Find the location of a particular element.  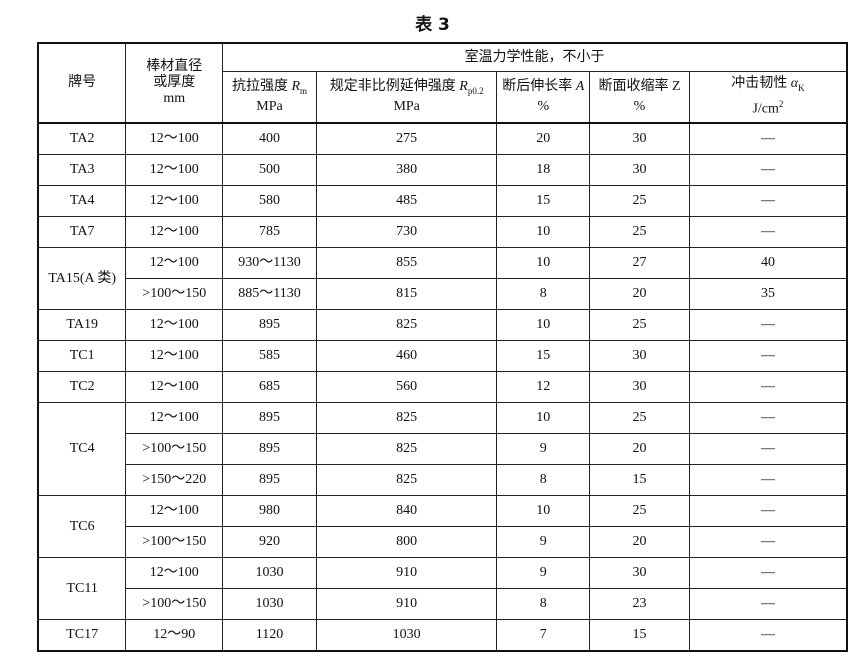

header-col: 断面收缩率 Z% is located at coordinates (639, 97).